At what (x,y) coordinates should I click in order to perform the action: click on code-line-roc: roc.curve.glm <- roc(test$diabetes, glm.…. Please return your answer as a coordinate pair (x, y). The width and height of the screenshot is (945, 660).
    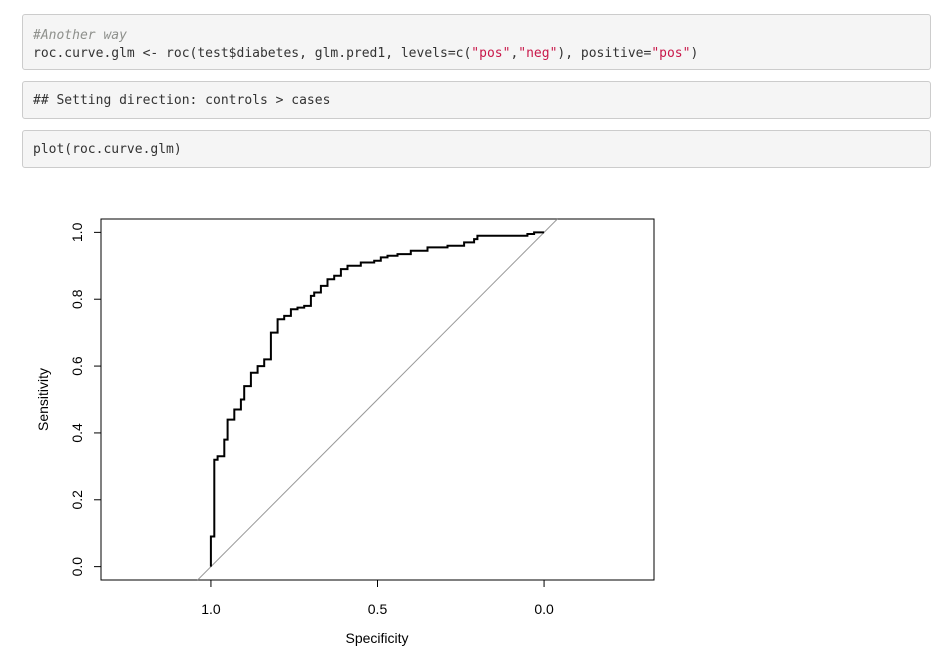
    Looking at the image, I should click on (476, 54).